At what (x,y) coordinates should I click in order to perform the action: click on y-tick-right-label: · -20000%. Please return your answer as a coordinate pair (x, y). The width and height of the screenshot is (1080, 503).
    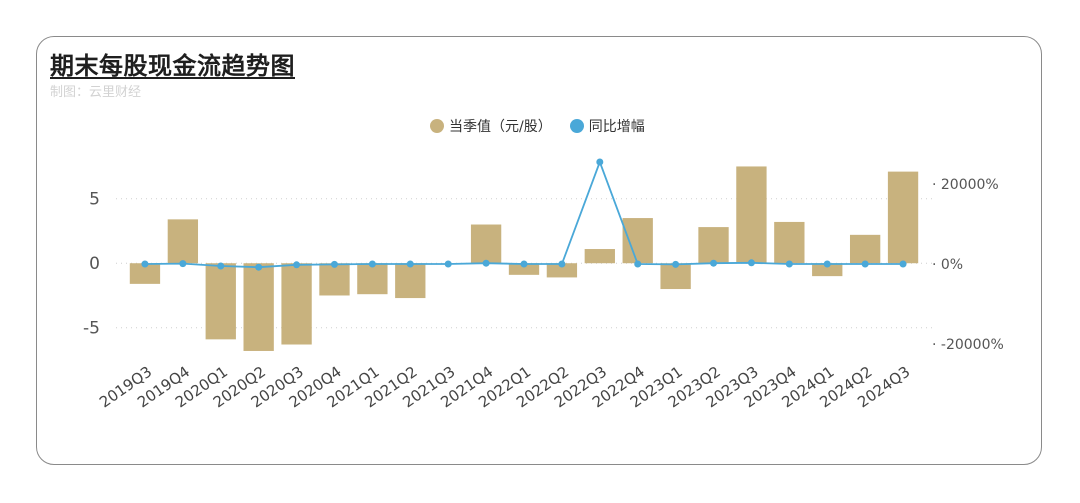
    Looking at the image, I should click on (968, 345).